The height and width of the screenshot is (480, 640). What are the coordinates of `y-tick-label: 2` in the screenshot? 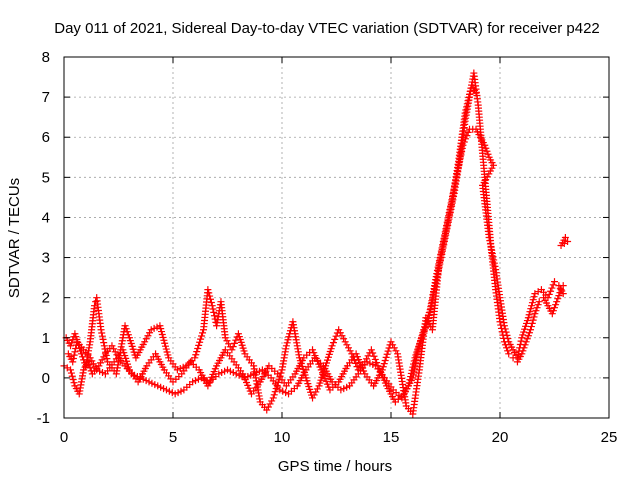 It's located at (46, 298).